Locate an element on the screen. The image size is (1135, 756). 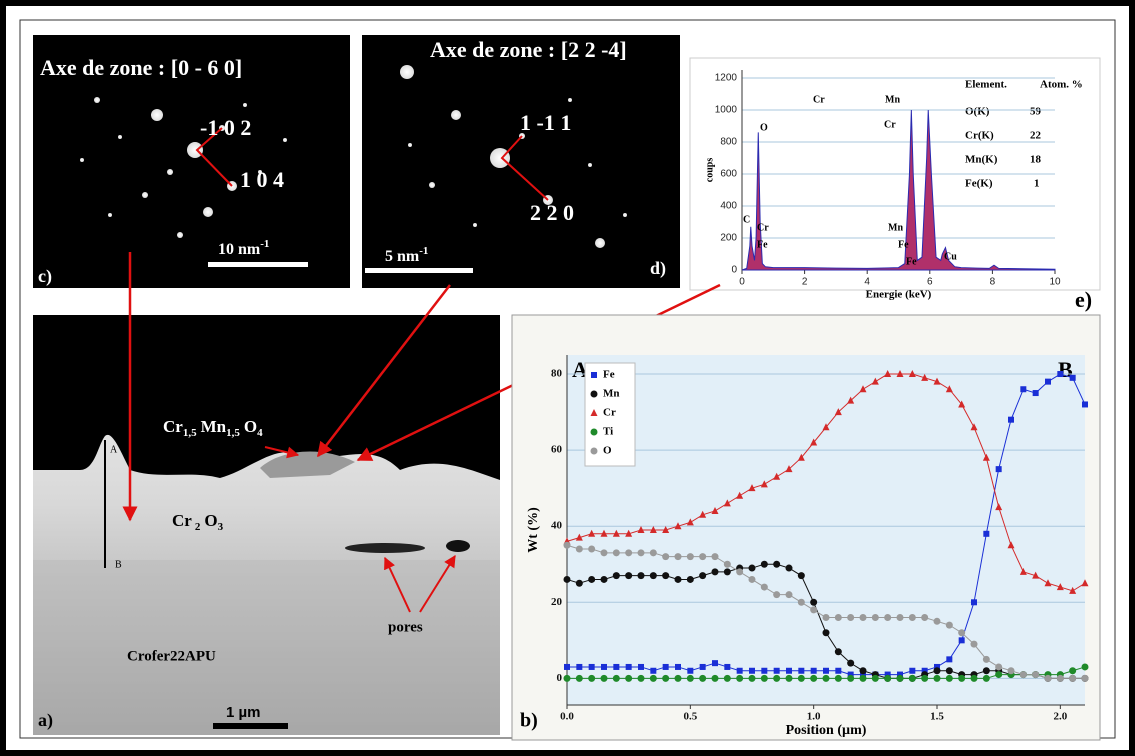
element: Mn is located at coordinates (214, 426).